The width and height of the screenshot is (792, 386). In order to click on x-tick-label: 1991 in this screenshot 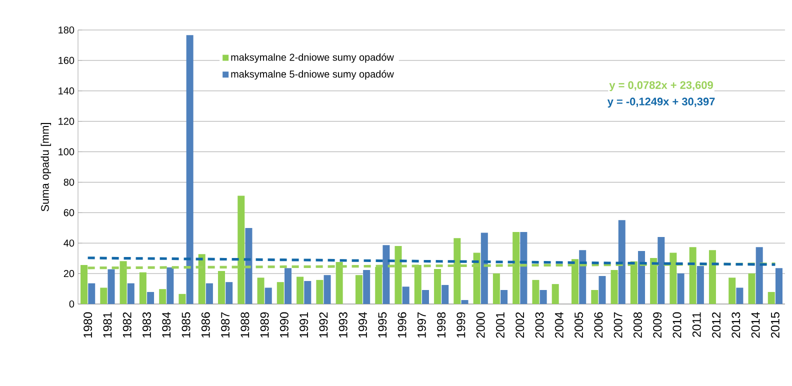, I will do `click(304, 325)`.